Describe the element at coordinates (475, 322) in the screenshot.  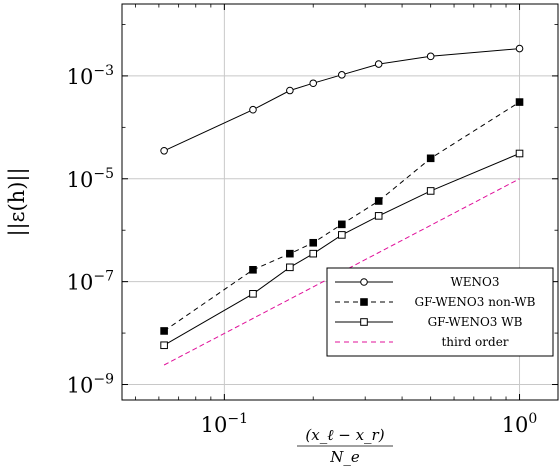
I see `legend-label: GF-WENO3 WB` at that location.